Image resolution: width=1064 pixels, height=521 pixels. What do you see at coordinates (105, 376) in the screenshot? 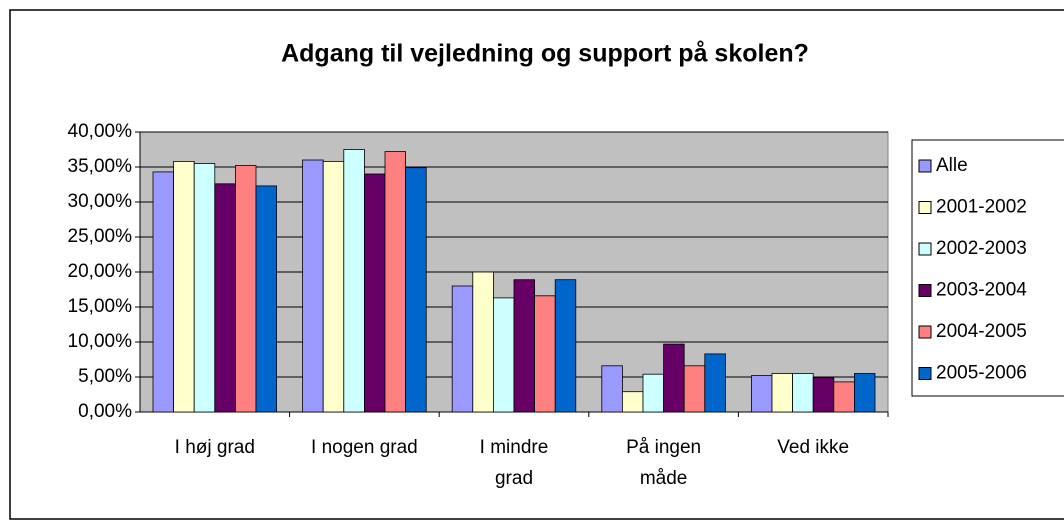
I see `y-tick-label: 5,00%` at bounding box center [105, 376].